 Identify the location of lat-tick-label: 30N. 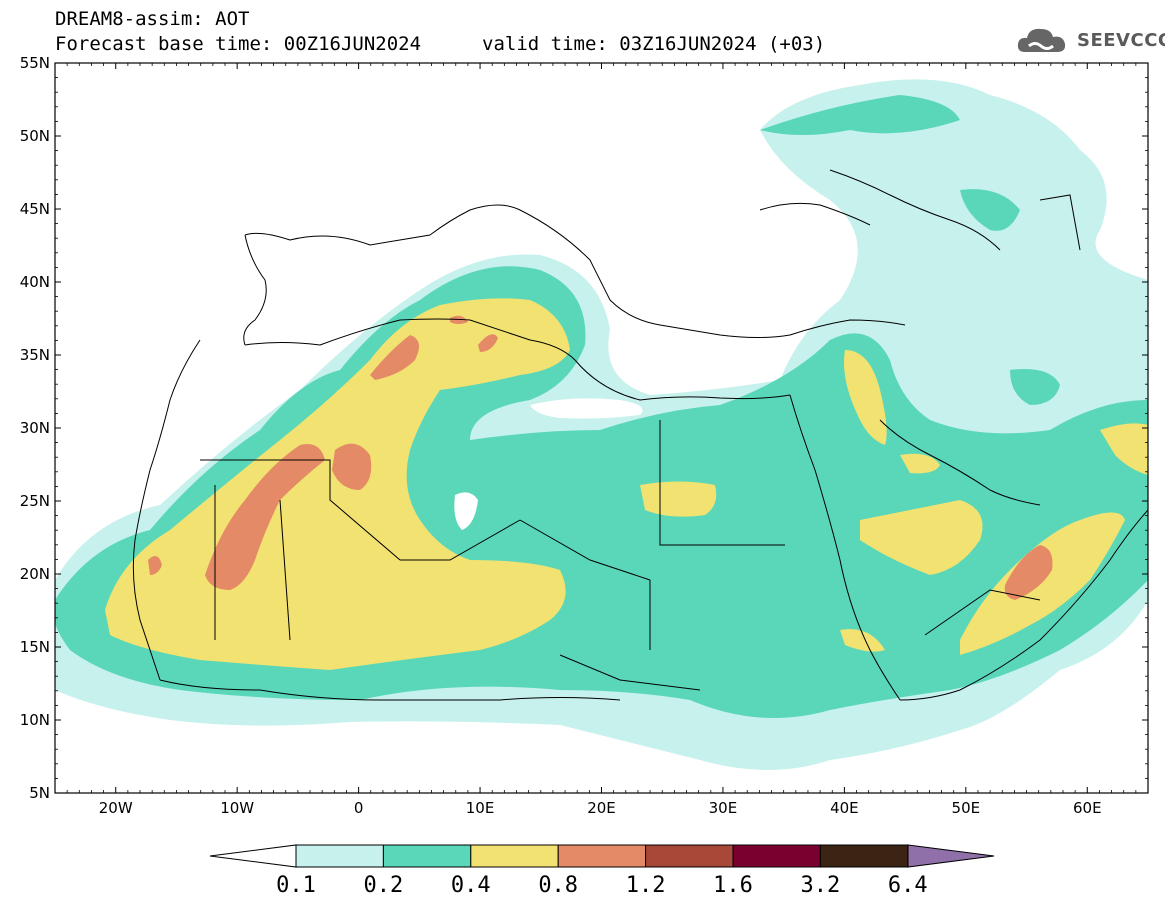
(35, 428).